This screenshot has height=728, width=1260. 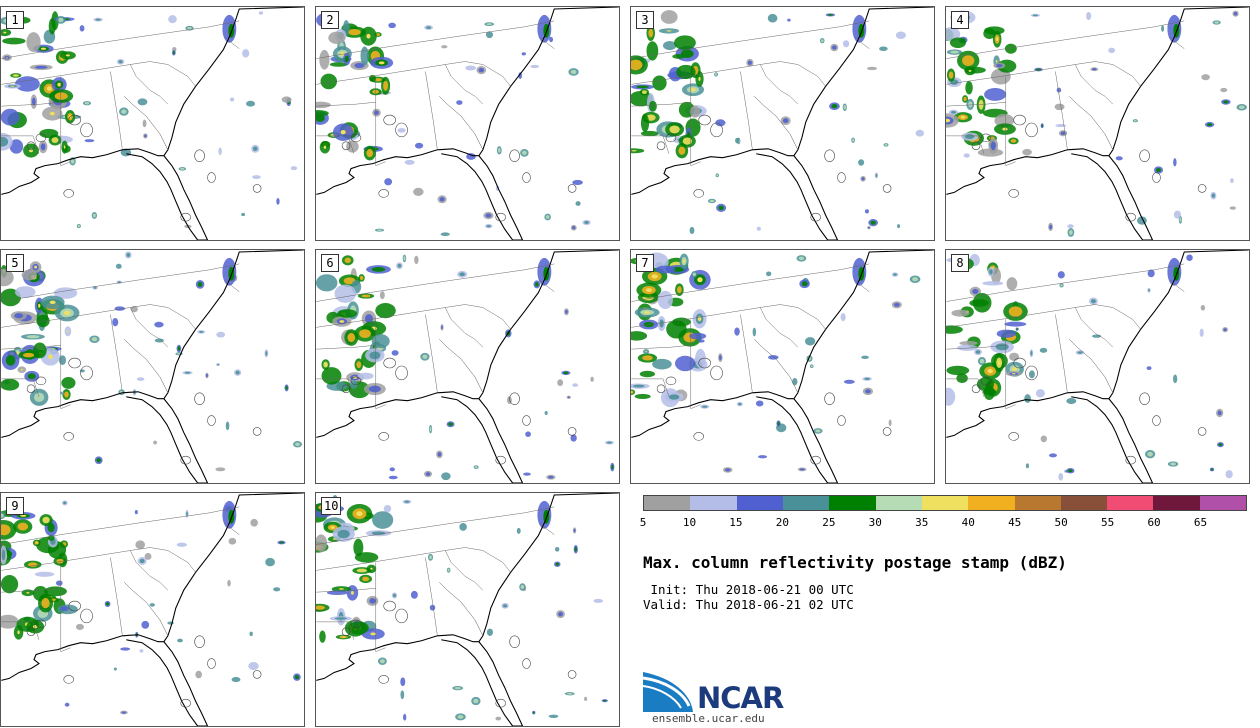 What do you see at coordinates (748, 589) in the screenshot?
I see `init-time: Init: Thu 2018-06-21 00 UTC` at bounding box center [748, 589].